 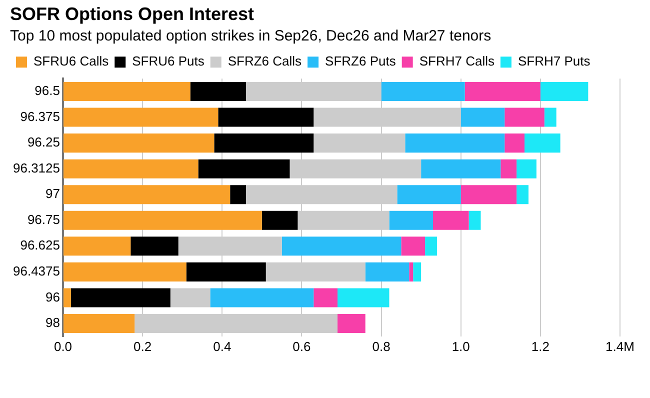 What do you see at coordinates (301, 346) in the screenshot?
I see `x-tick-label: 0.6` at bounding box center [301, 346].